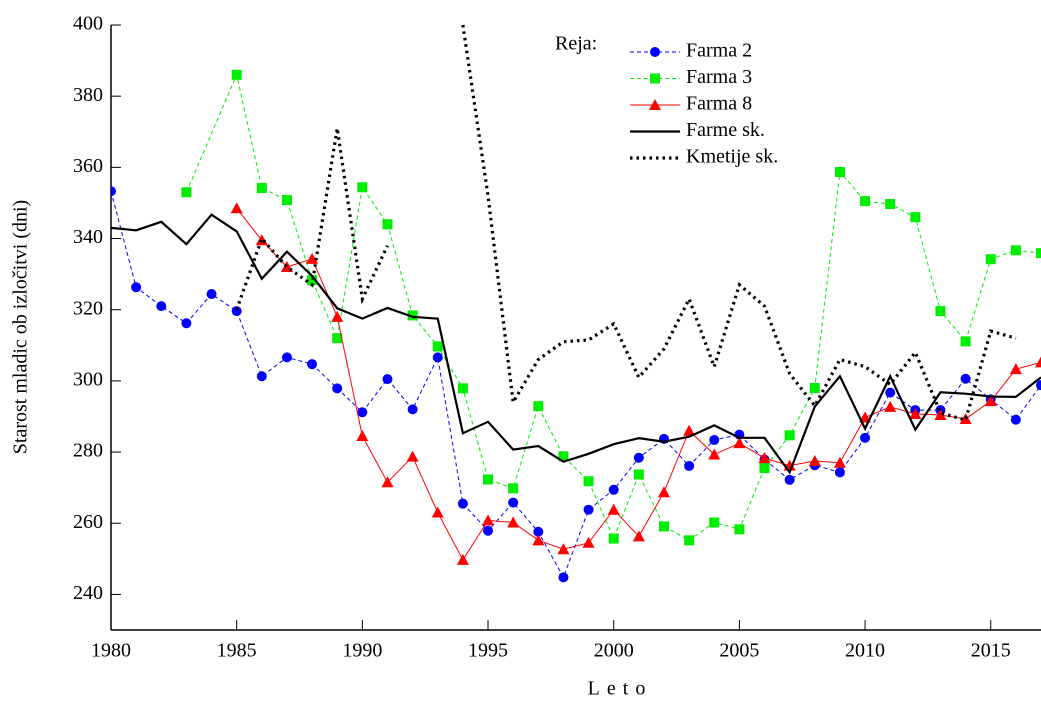 The width and height of the screenshot is (1041, 706). I want to click on y-tick-label: 300, so click(88, 379).